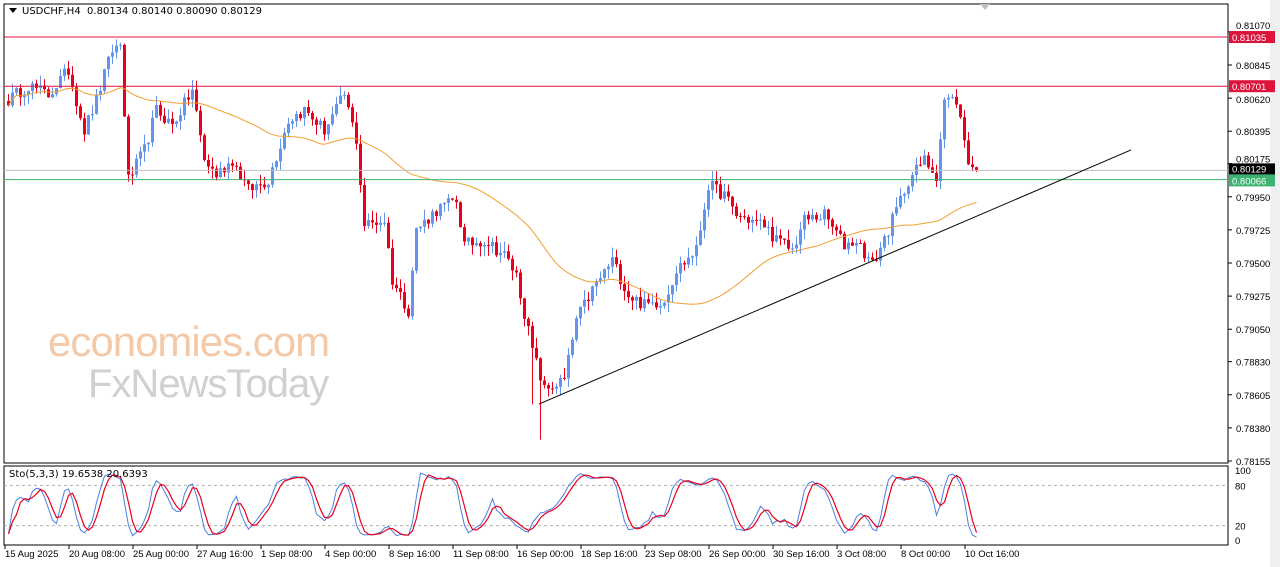  Describe the element at coordinates (1253, 462) in the screenshot. I see `y-tick-label: 0.78155` at that location.